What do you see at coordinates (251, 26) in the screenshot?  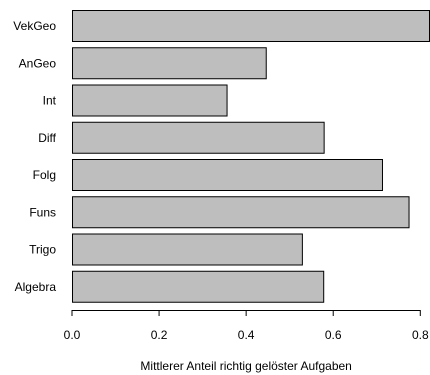 I see `bar-vekgeo` at bounding box center [251, 26].